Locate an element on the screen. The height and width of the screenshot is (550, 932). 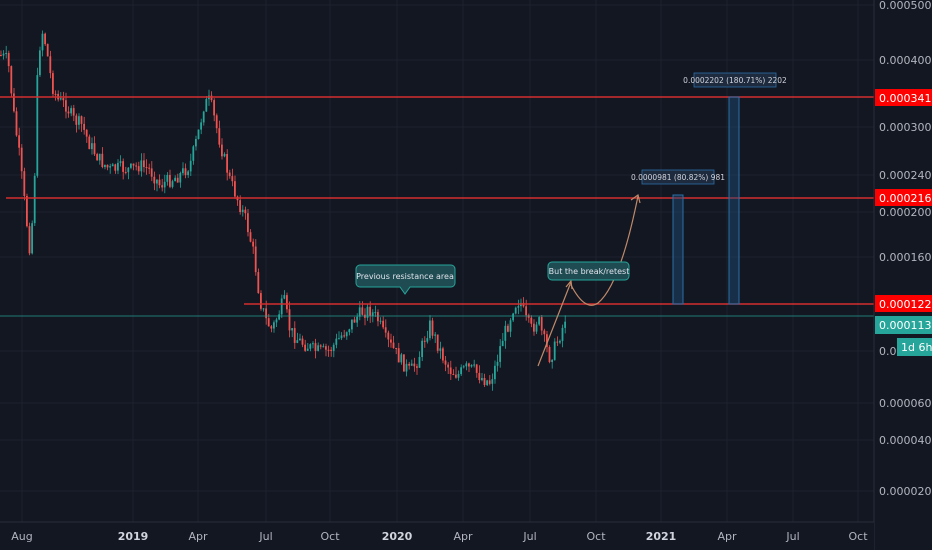
svg-text: 0.0001136 is located at coordinates (905, 325).